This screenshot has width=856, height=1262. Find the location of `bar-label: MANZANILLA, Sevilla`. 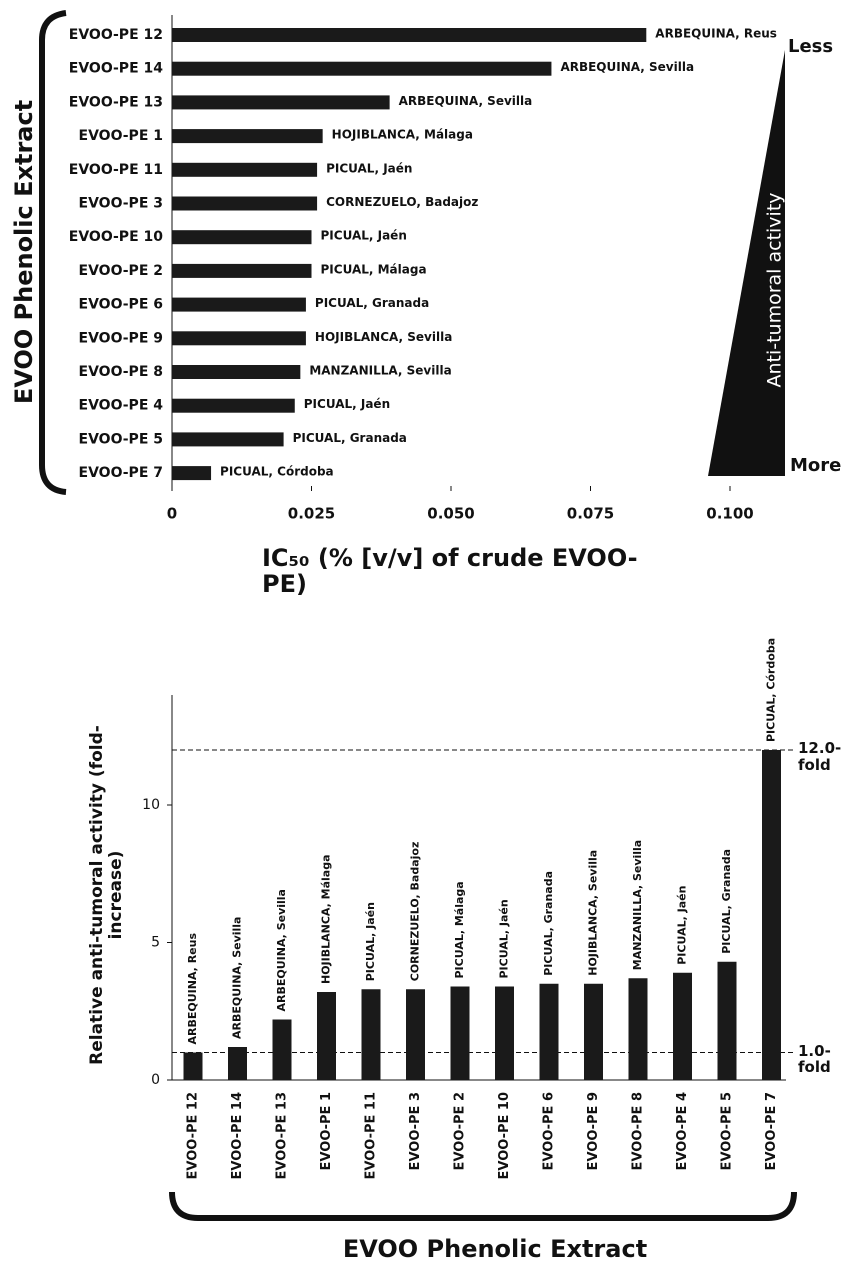

bar-label: MANZANILLA, Sevilla is located at coordinates (637, 905).